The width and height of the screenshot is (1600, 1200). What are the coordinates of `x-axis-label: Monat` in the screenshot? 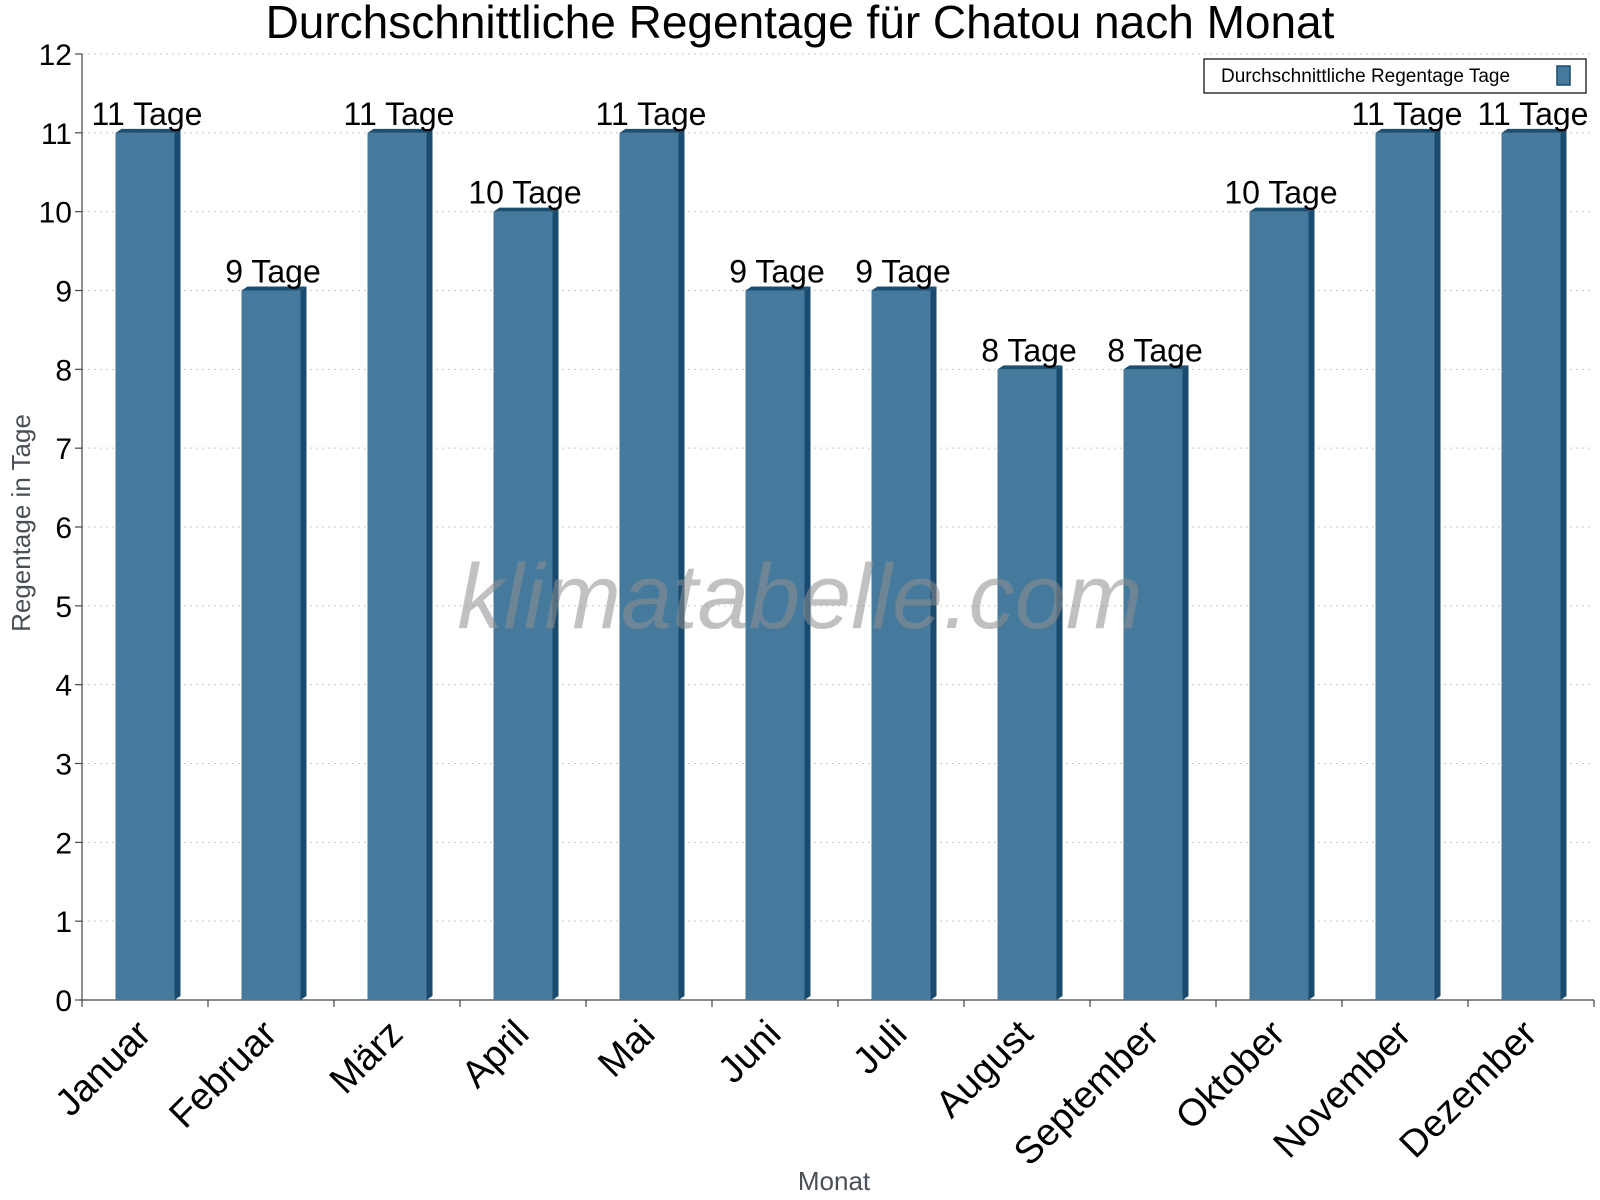 It's located at (834, 1181).